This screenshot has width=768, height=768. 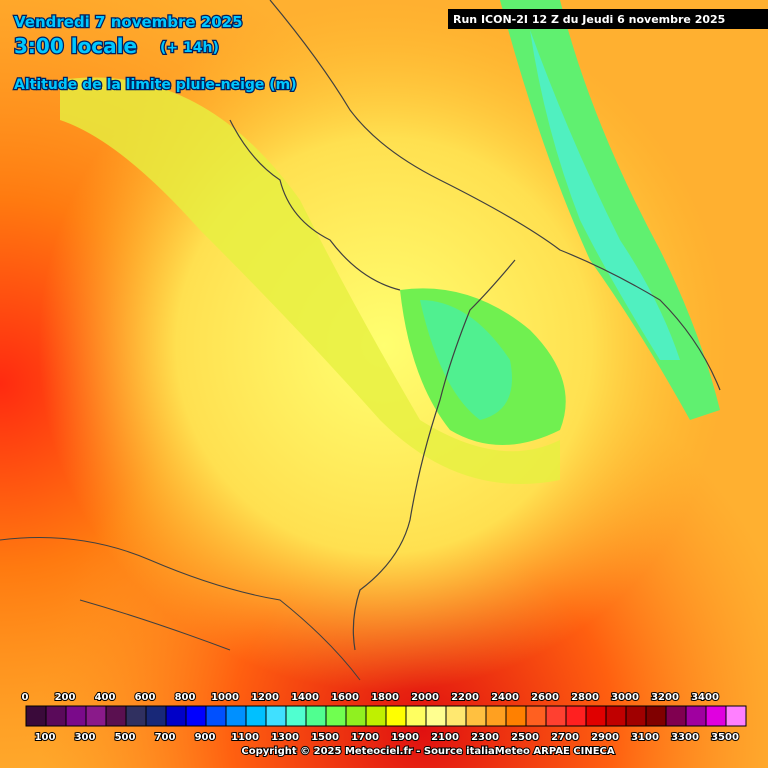 What do you see at coordinates (65, 697) in the screenshot?
I see `legend-label: 200` at bounding box center [65, 697].